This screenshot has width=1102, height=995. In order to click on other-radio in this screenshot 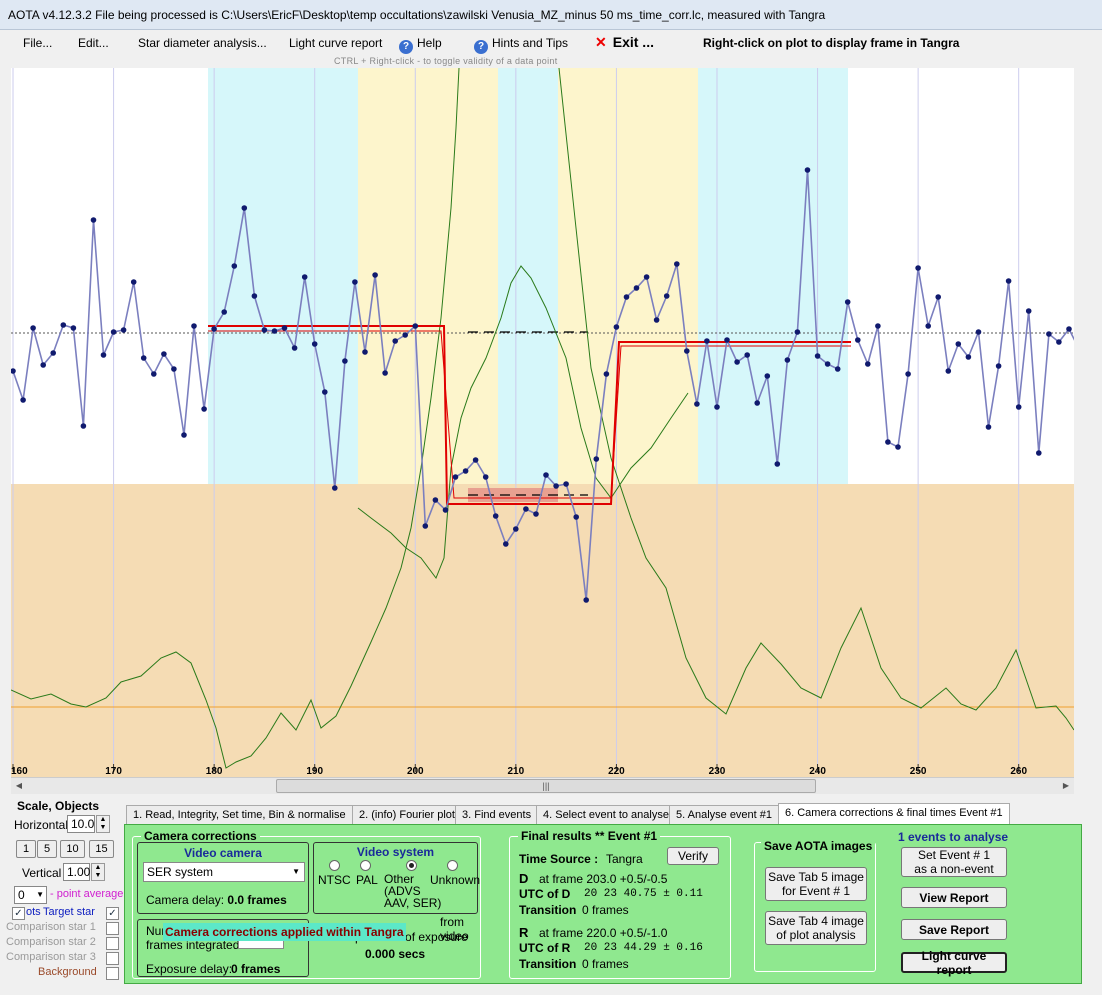, I will do `click(411, 865)`.